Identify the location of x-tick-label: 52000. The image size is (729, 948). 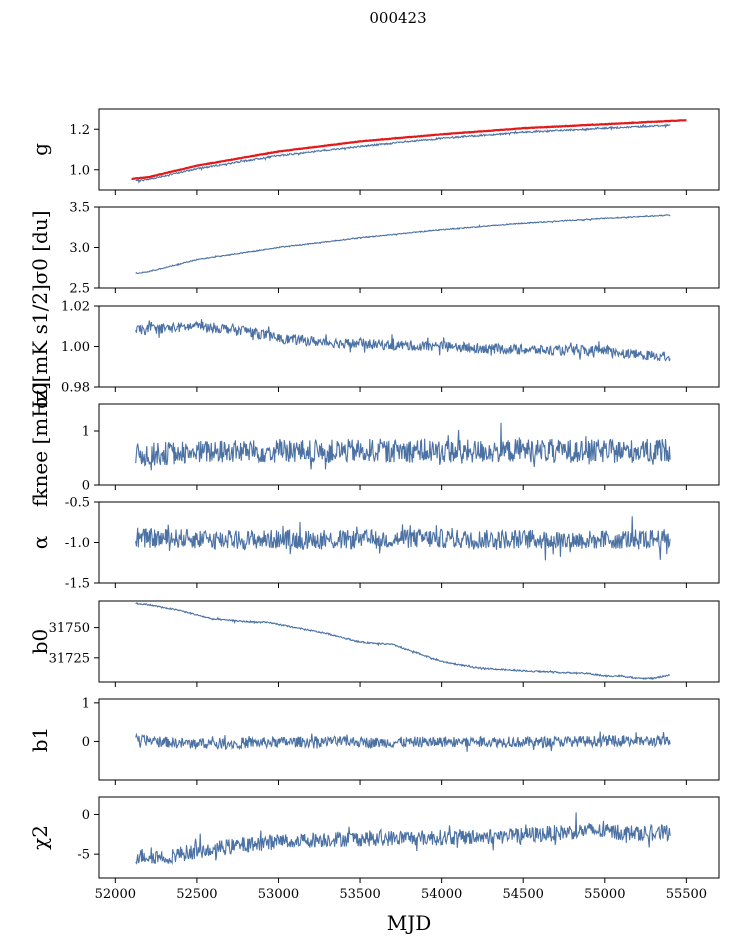
(115, 894).